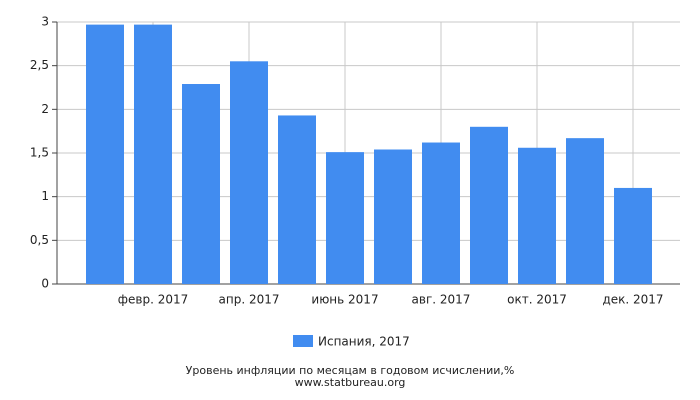 The width and height of the screenshot is (700, 400). I want to click on x-tick-label: авг. 2017, so click(441, 300).